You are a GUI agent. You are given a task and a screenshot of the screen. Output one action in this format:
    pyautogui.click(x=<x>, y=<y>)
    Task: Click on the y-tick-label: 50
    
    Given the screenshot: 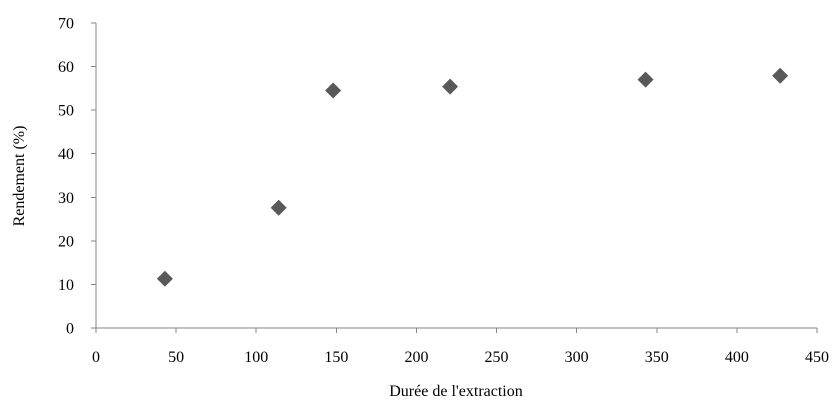 What is the action you would take?
    pyautogui.click(x=66, y=111)
    